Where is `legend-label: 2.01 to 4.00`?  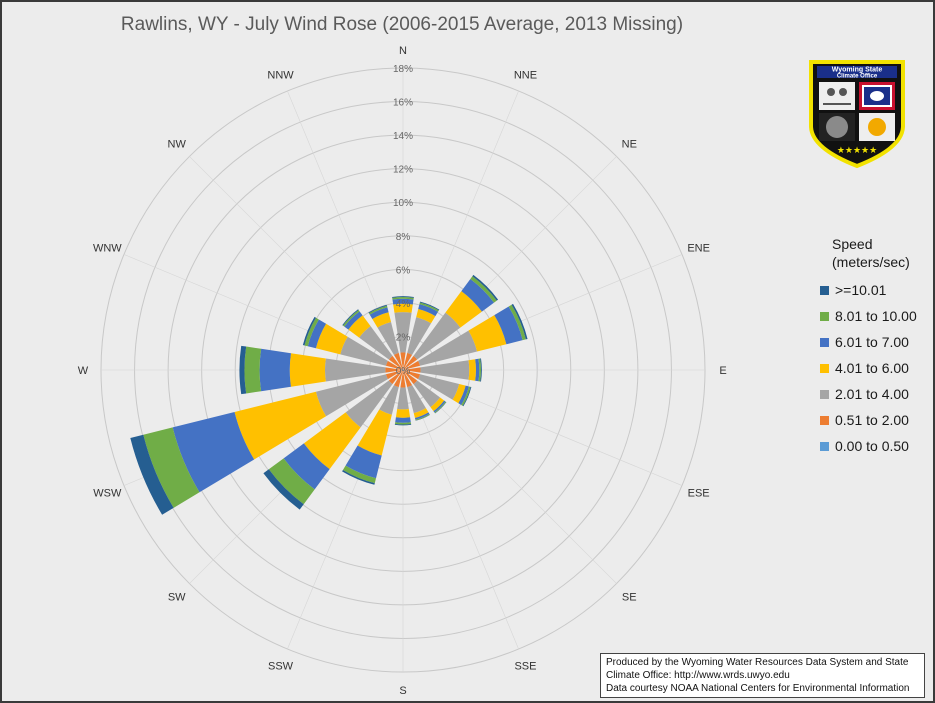
legend-label: 2.01 to 4.00 is located at coordinates (872, 394).